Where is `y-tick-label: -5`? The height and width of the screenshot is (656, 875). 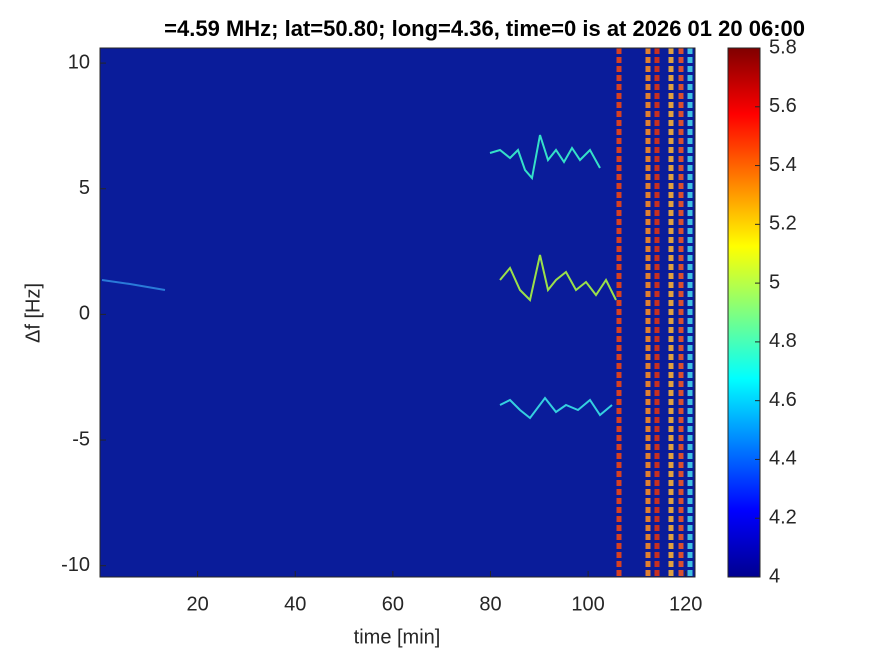
y-tick-label: -5 is located at coordinates (81, 439).